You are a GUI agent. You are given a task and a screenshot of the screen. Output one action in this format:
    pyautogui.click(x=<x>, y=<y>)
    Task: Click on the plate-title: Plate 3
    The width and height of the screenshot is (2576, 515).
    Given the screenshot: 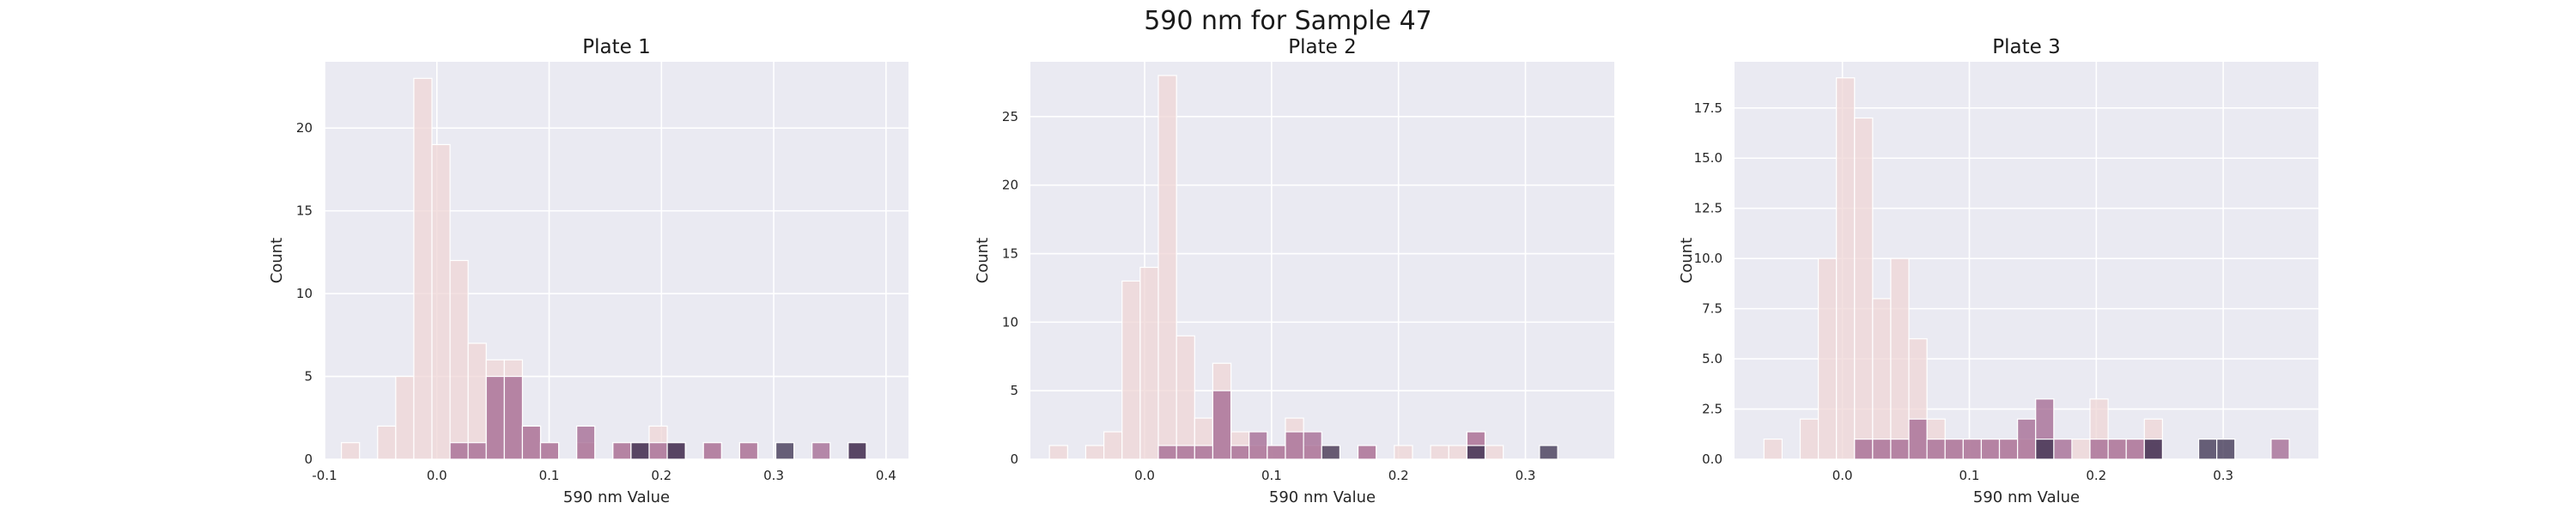 What is the action you would take?
    pyautogui.click(x=2026, y=47)
    